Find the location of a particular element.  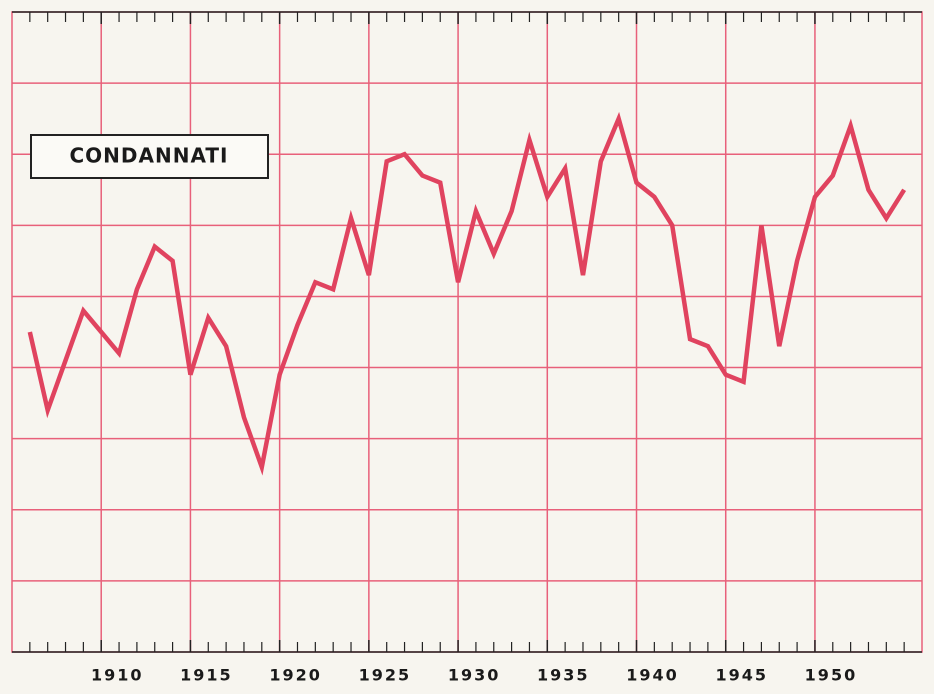

chart-title: CONDANNATI is located at coordinates (149, 156).